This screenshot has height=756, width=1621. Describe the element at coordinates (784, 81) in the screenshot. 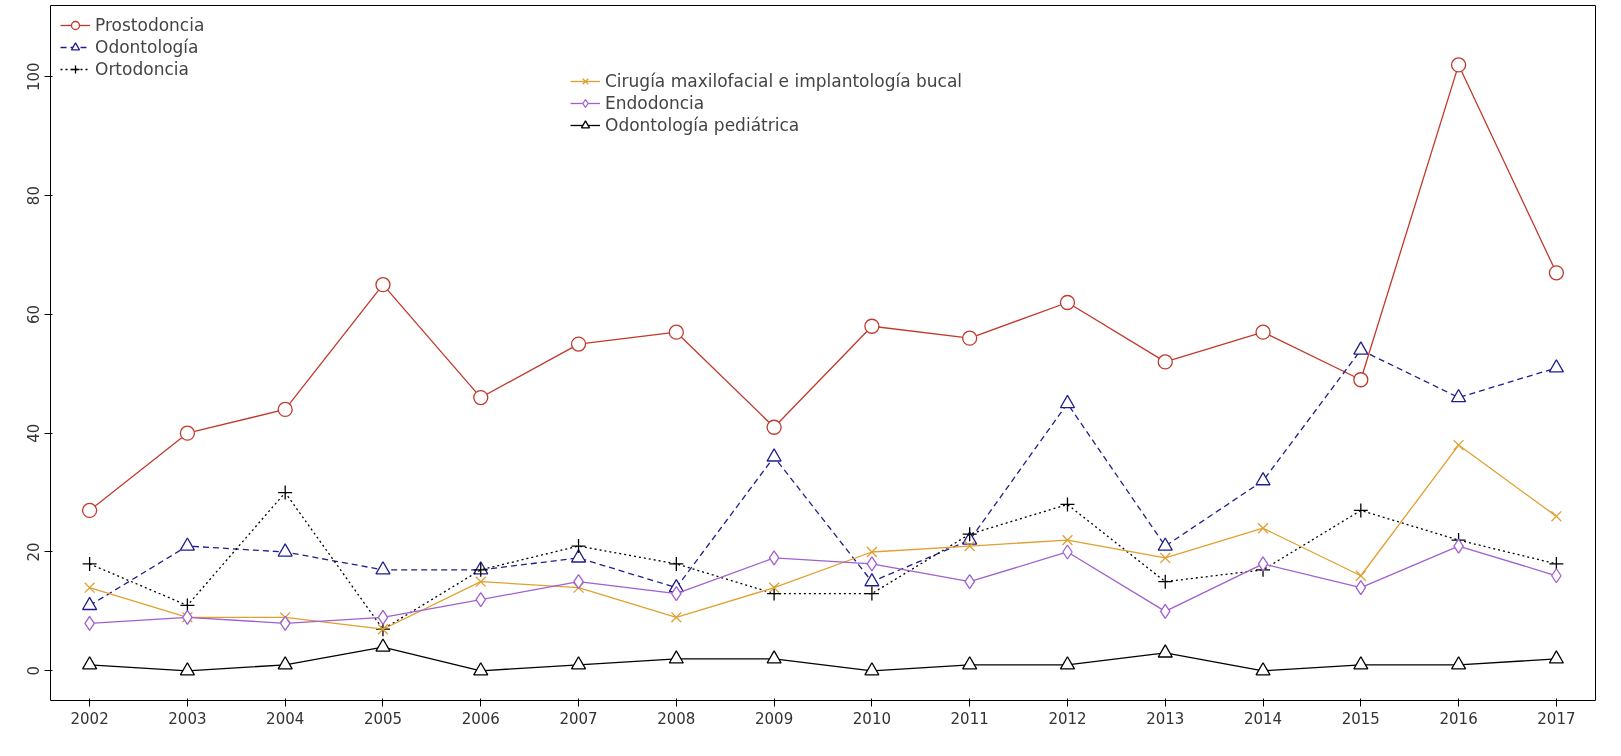

I see `legend-label: Cirugía maxilofacial e implantología bucal` at that location.